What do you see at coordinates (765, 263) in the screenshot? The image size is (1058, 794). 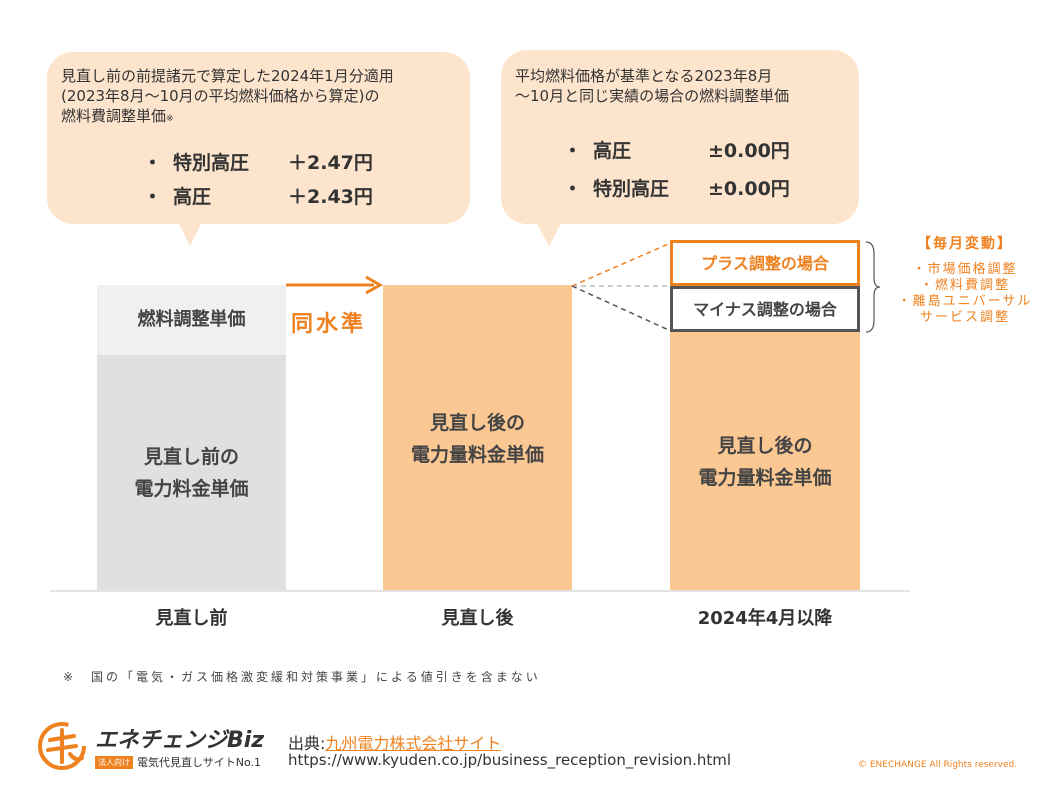 I see `plus-adjustment-box: プラス調整の場合` at bounding box center [765, 263].